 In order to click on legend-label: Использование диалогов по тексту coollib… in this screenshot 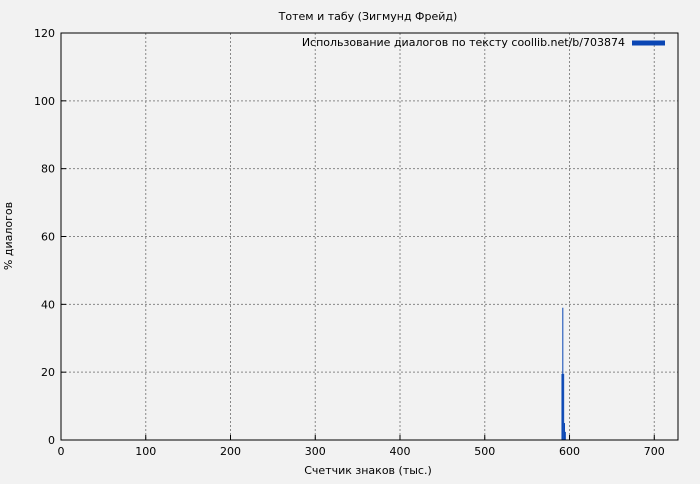, I will do `click(463, 42)`.